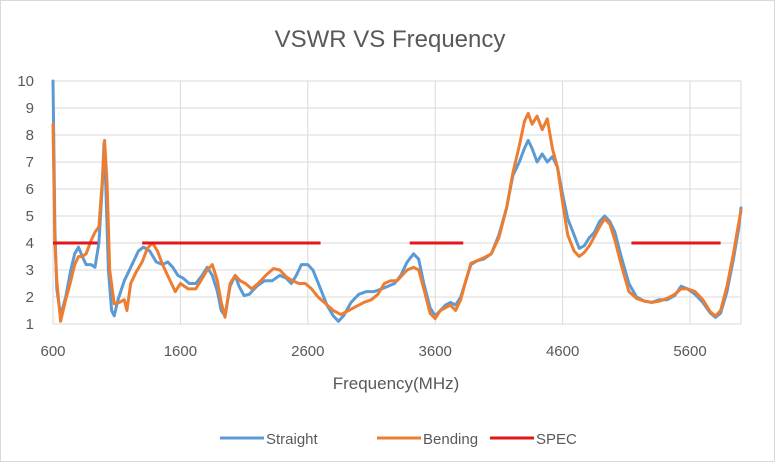  Describe the element at coordinates (435, 351) in the screenshot. I see `x-tick-label: 3600` at that location.